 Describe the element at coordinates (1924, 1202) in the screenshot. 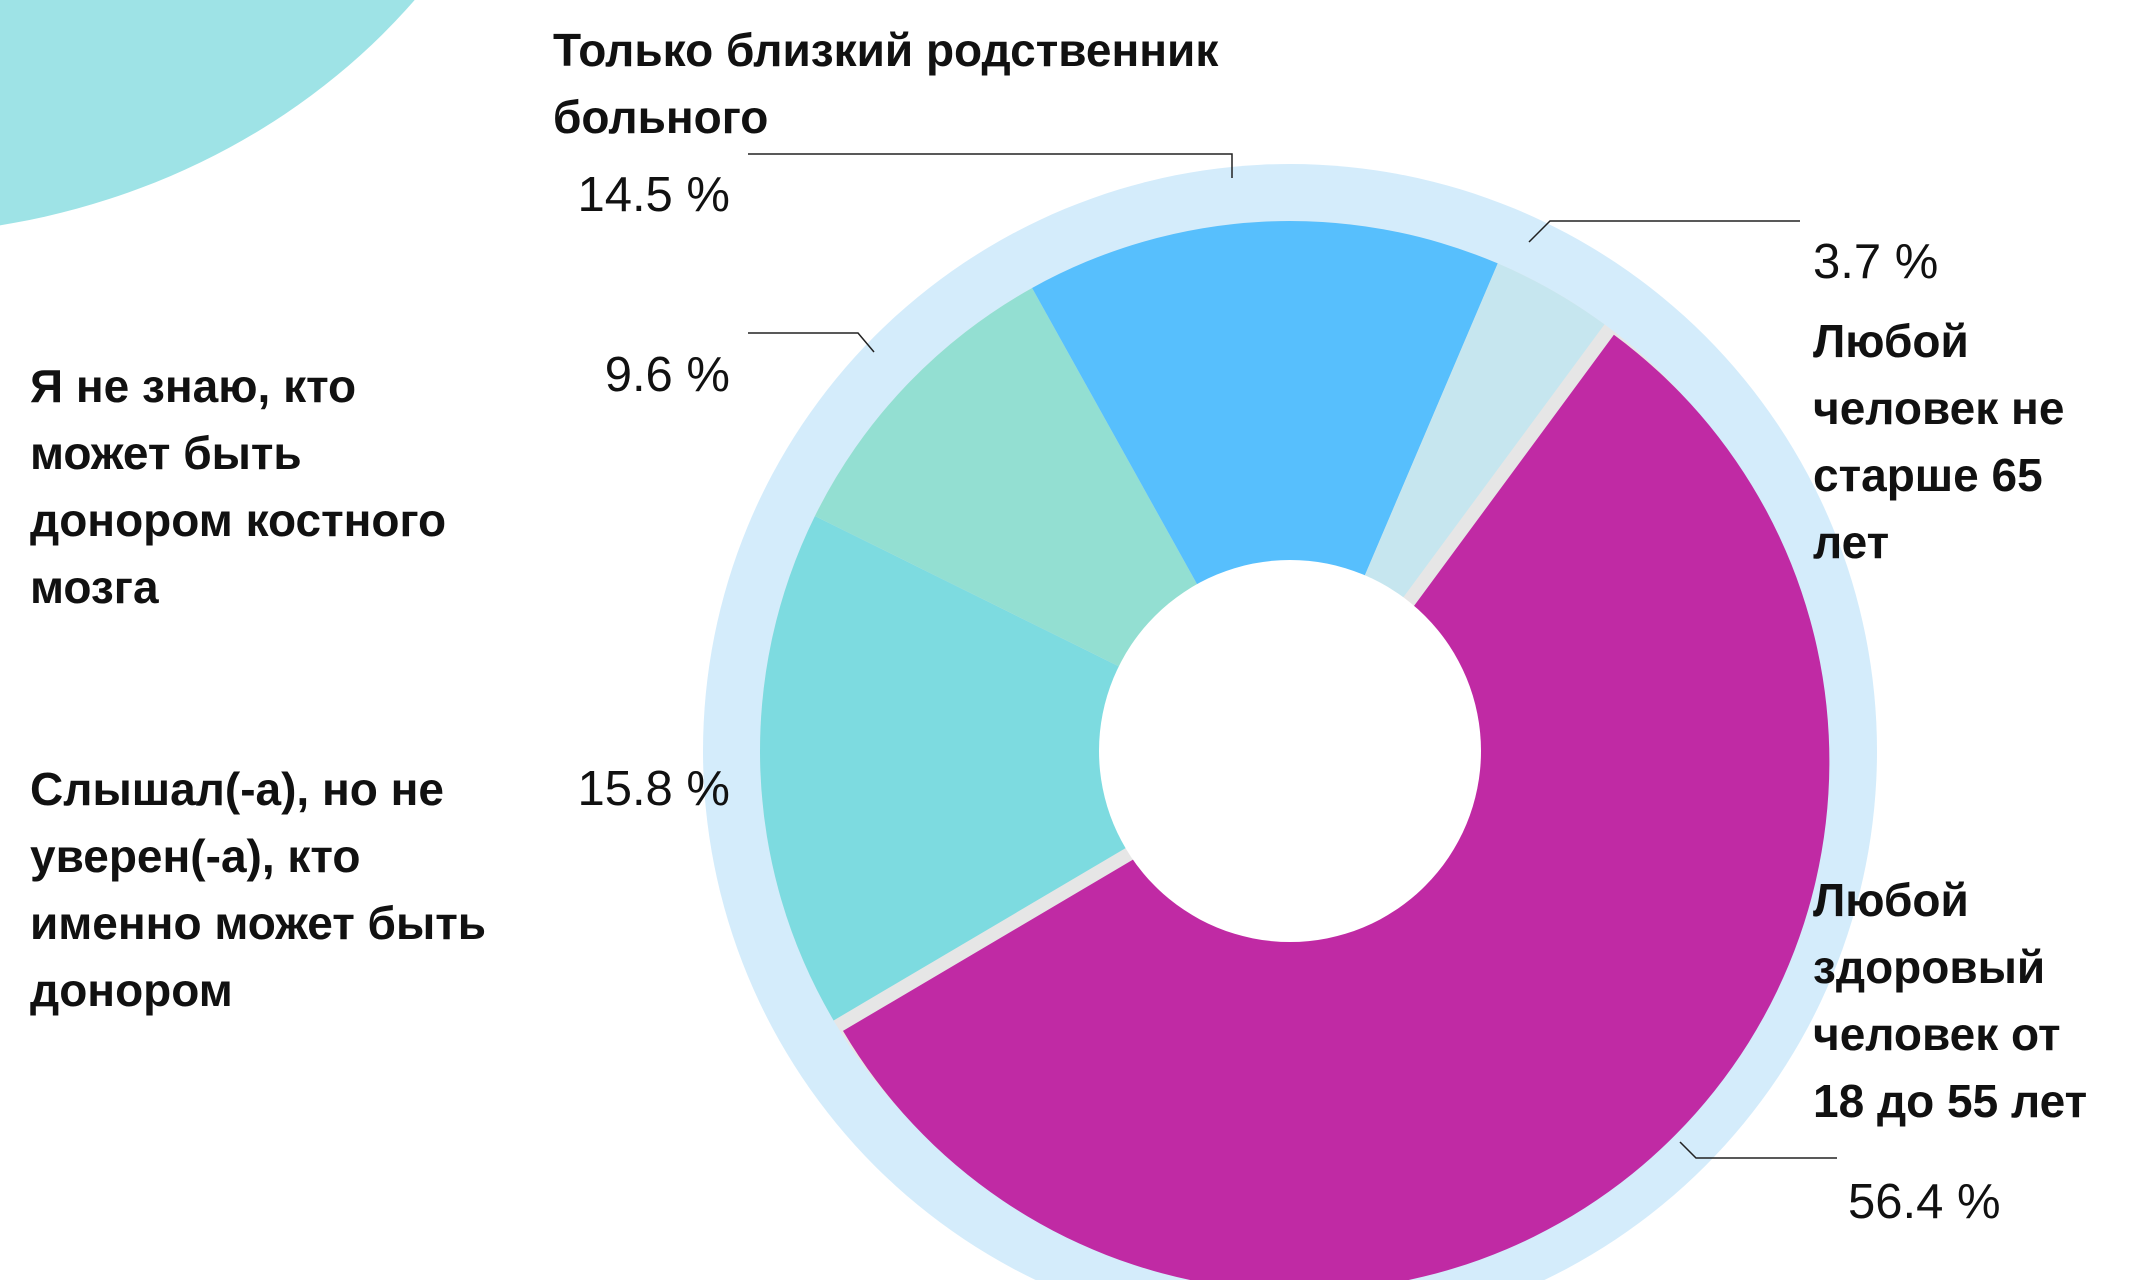

I see `value-label: 56.4 %` at that location.